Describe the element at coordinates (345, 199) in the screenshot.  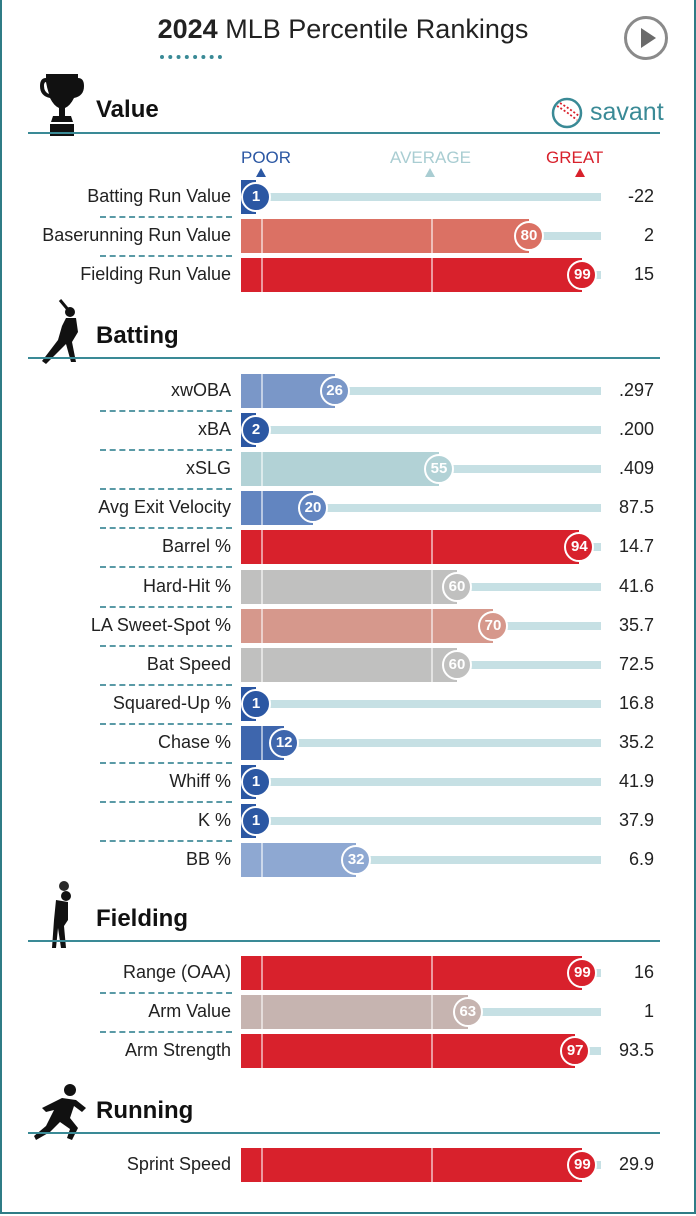
I see `metric-row: Batting Run Value 1 -22` at that location.